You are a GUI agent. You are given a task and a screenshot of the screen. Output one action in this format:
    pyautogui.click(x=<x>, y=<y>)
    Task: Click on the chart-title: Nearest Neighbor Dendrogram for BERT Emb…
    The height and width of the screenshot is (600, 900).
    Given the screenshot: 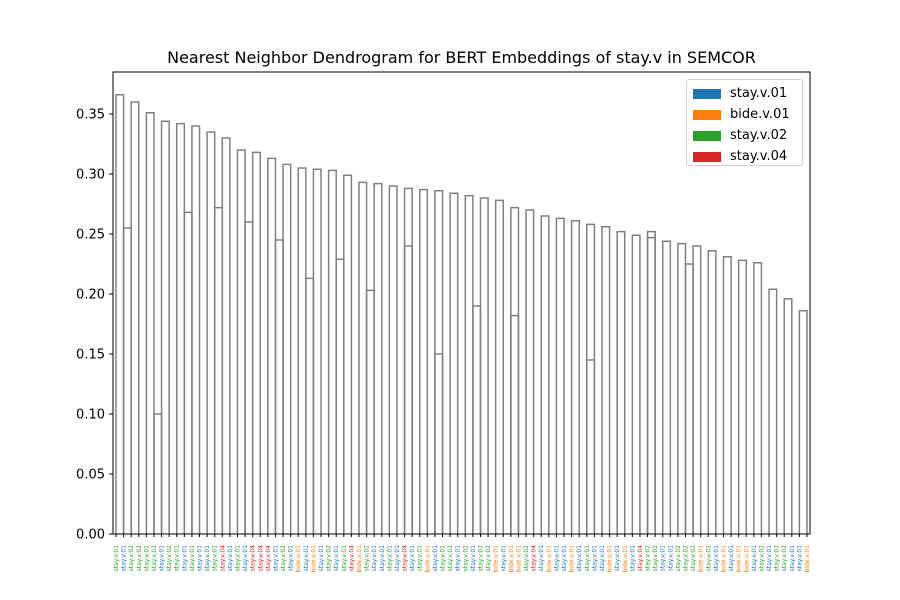 What is the action you would take?
    pyautogui.click(x=461, y=57)
    